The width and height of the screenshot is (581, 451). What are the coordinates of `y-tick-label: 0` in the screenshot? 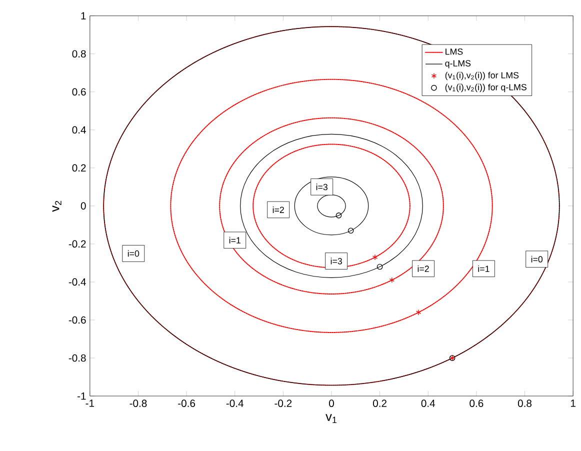 It's located at (83, 206).